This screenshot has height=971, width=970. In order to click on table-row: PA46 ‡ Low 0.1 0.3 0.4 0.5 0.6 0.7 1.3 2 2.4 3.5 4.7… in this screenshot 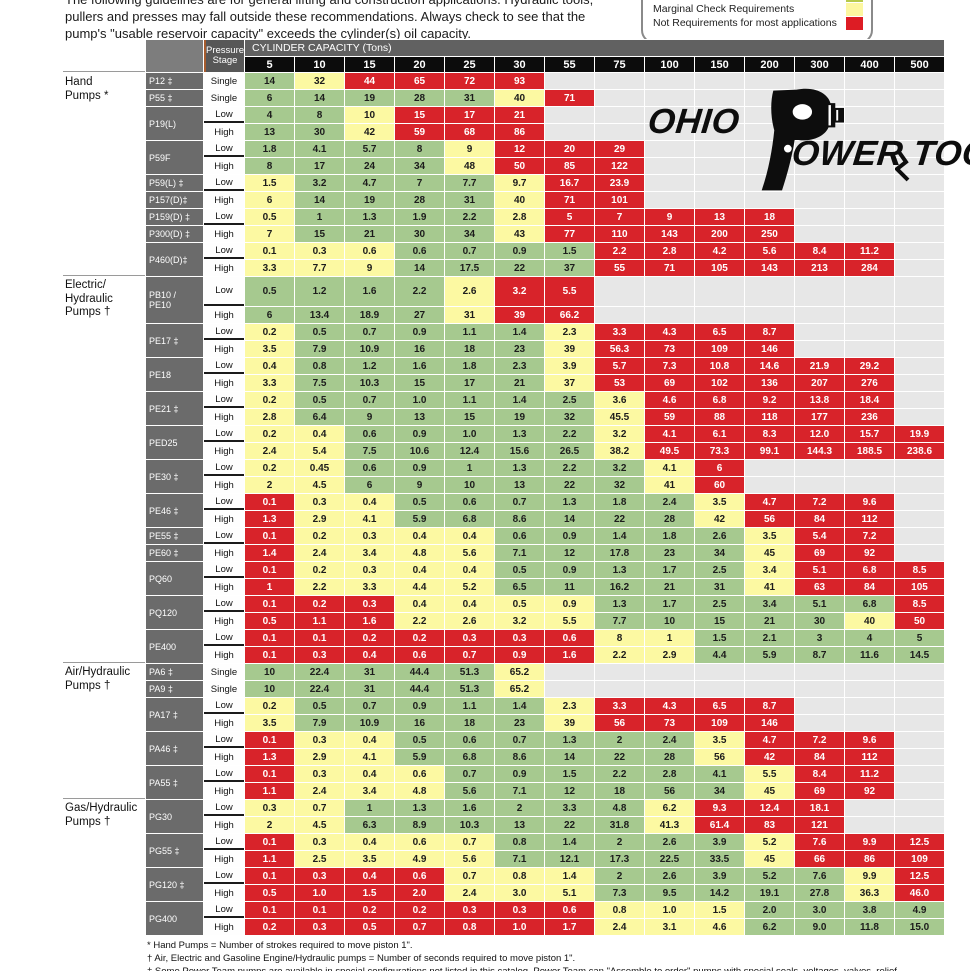, I will do `click(545, 748)`.